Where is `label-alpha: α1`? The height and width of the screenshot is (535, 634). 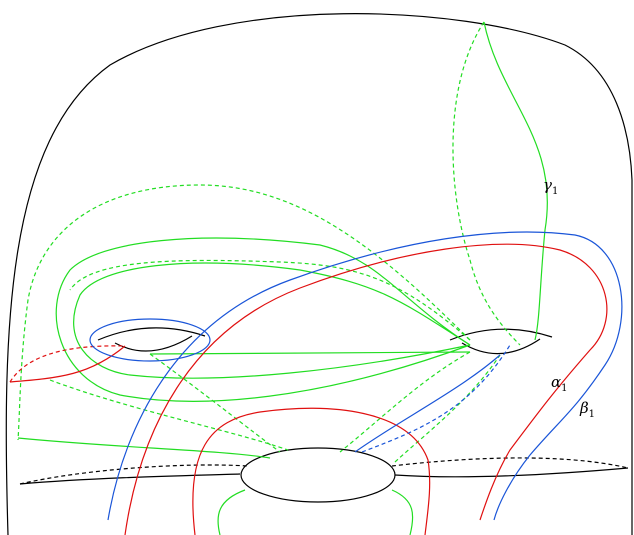
label-alpha: α1 is located at coordinates (559, 383).